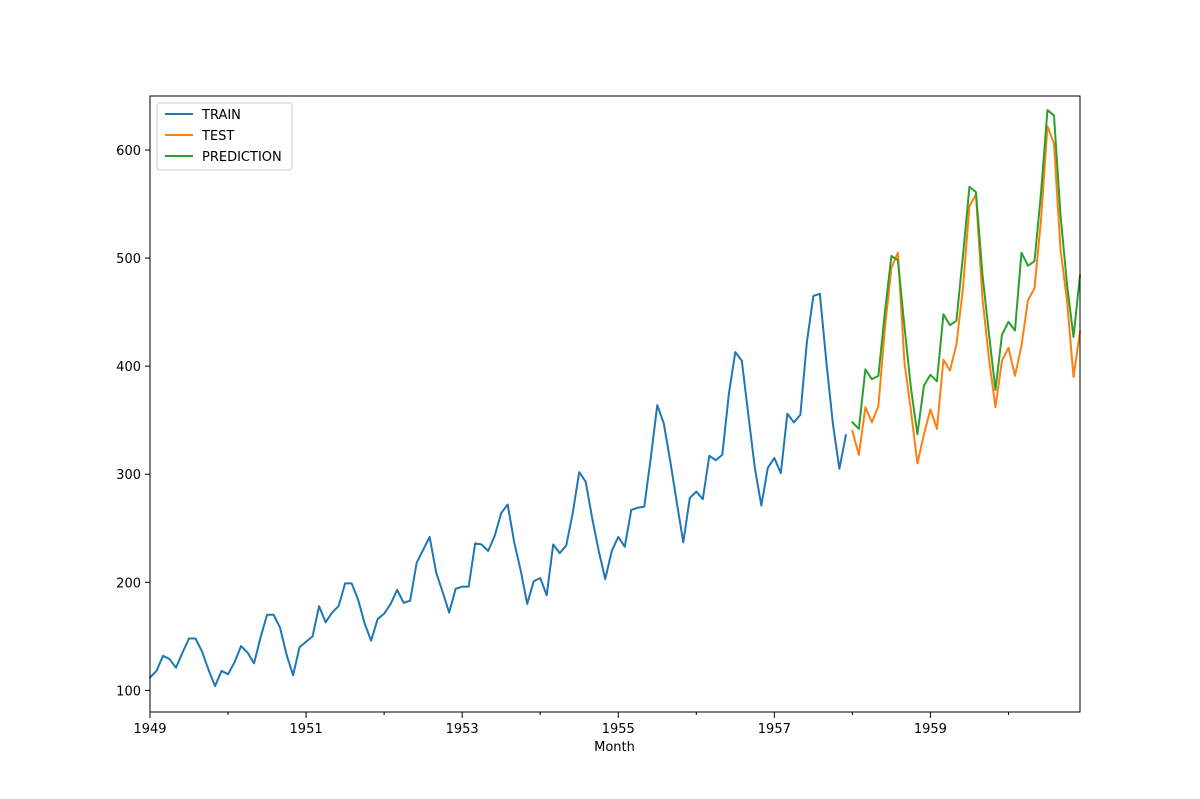 The image size is (1200, 799). I want to click on x-tick-label: 1955, so click(618, 729).